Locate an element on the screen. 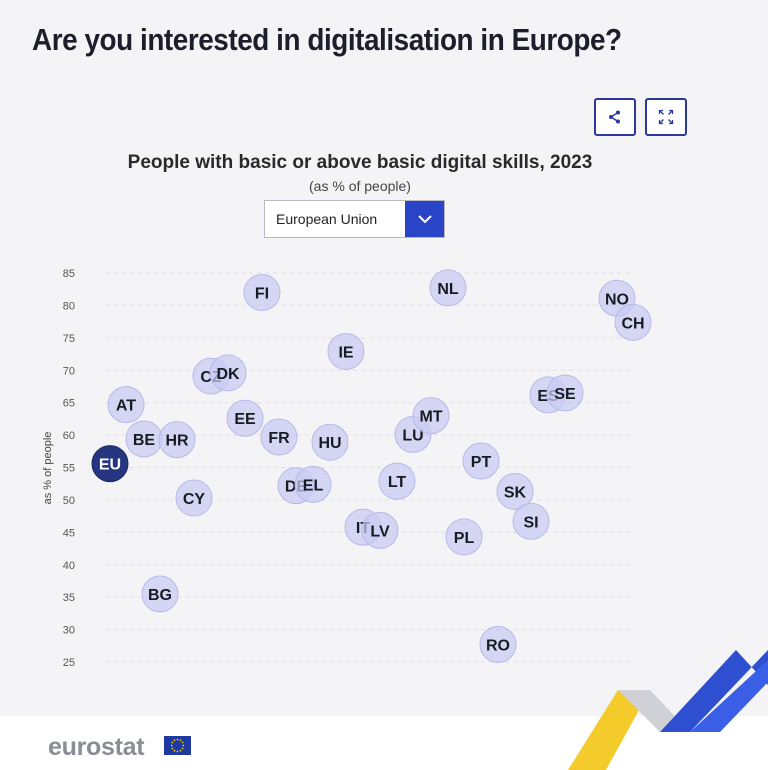  eurostat-logo: eurostat is located at coordinates (96, 747).